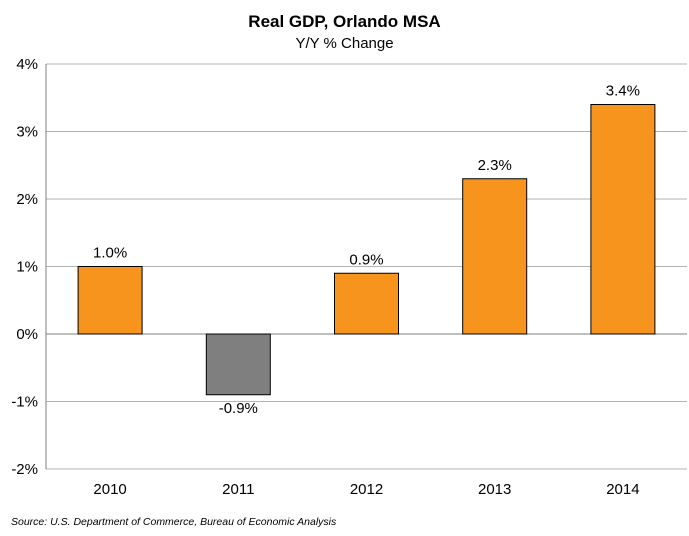 This screenshot has height=536, width=689. I want to click on y-tick-label: 1%, so click(27, 267).